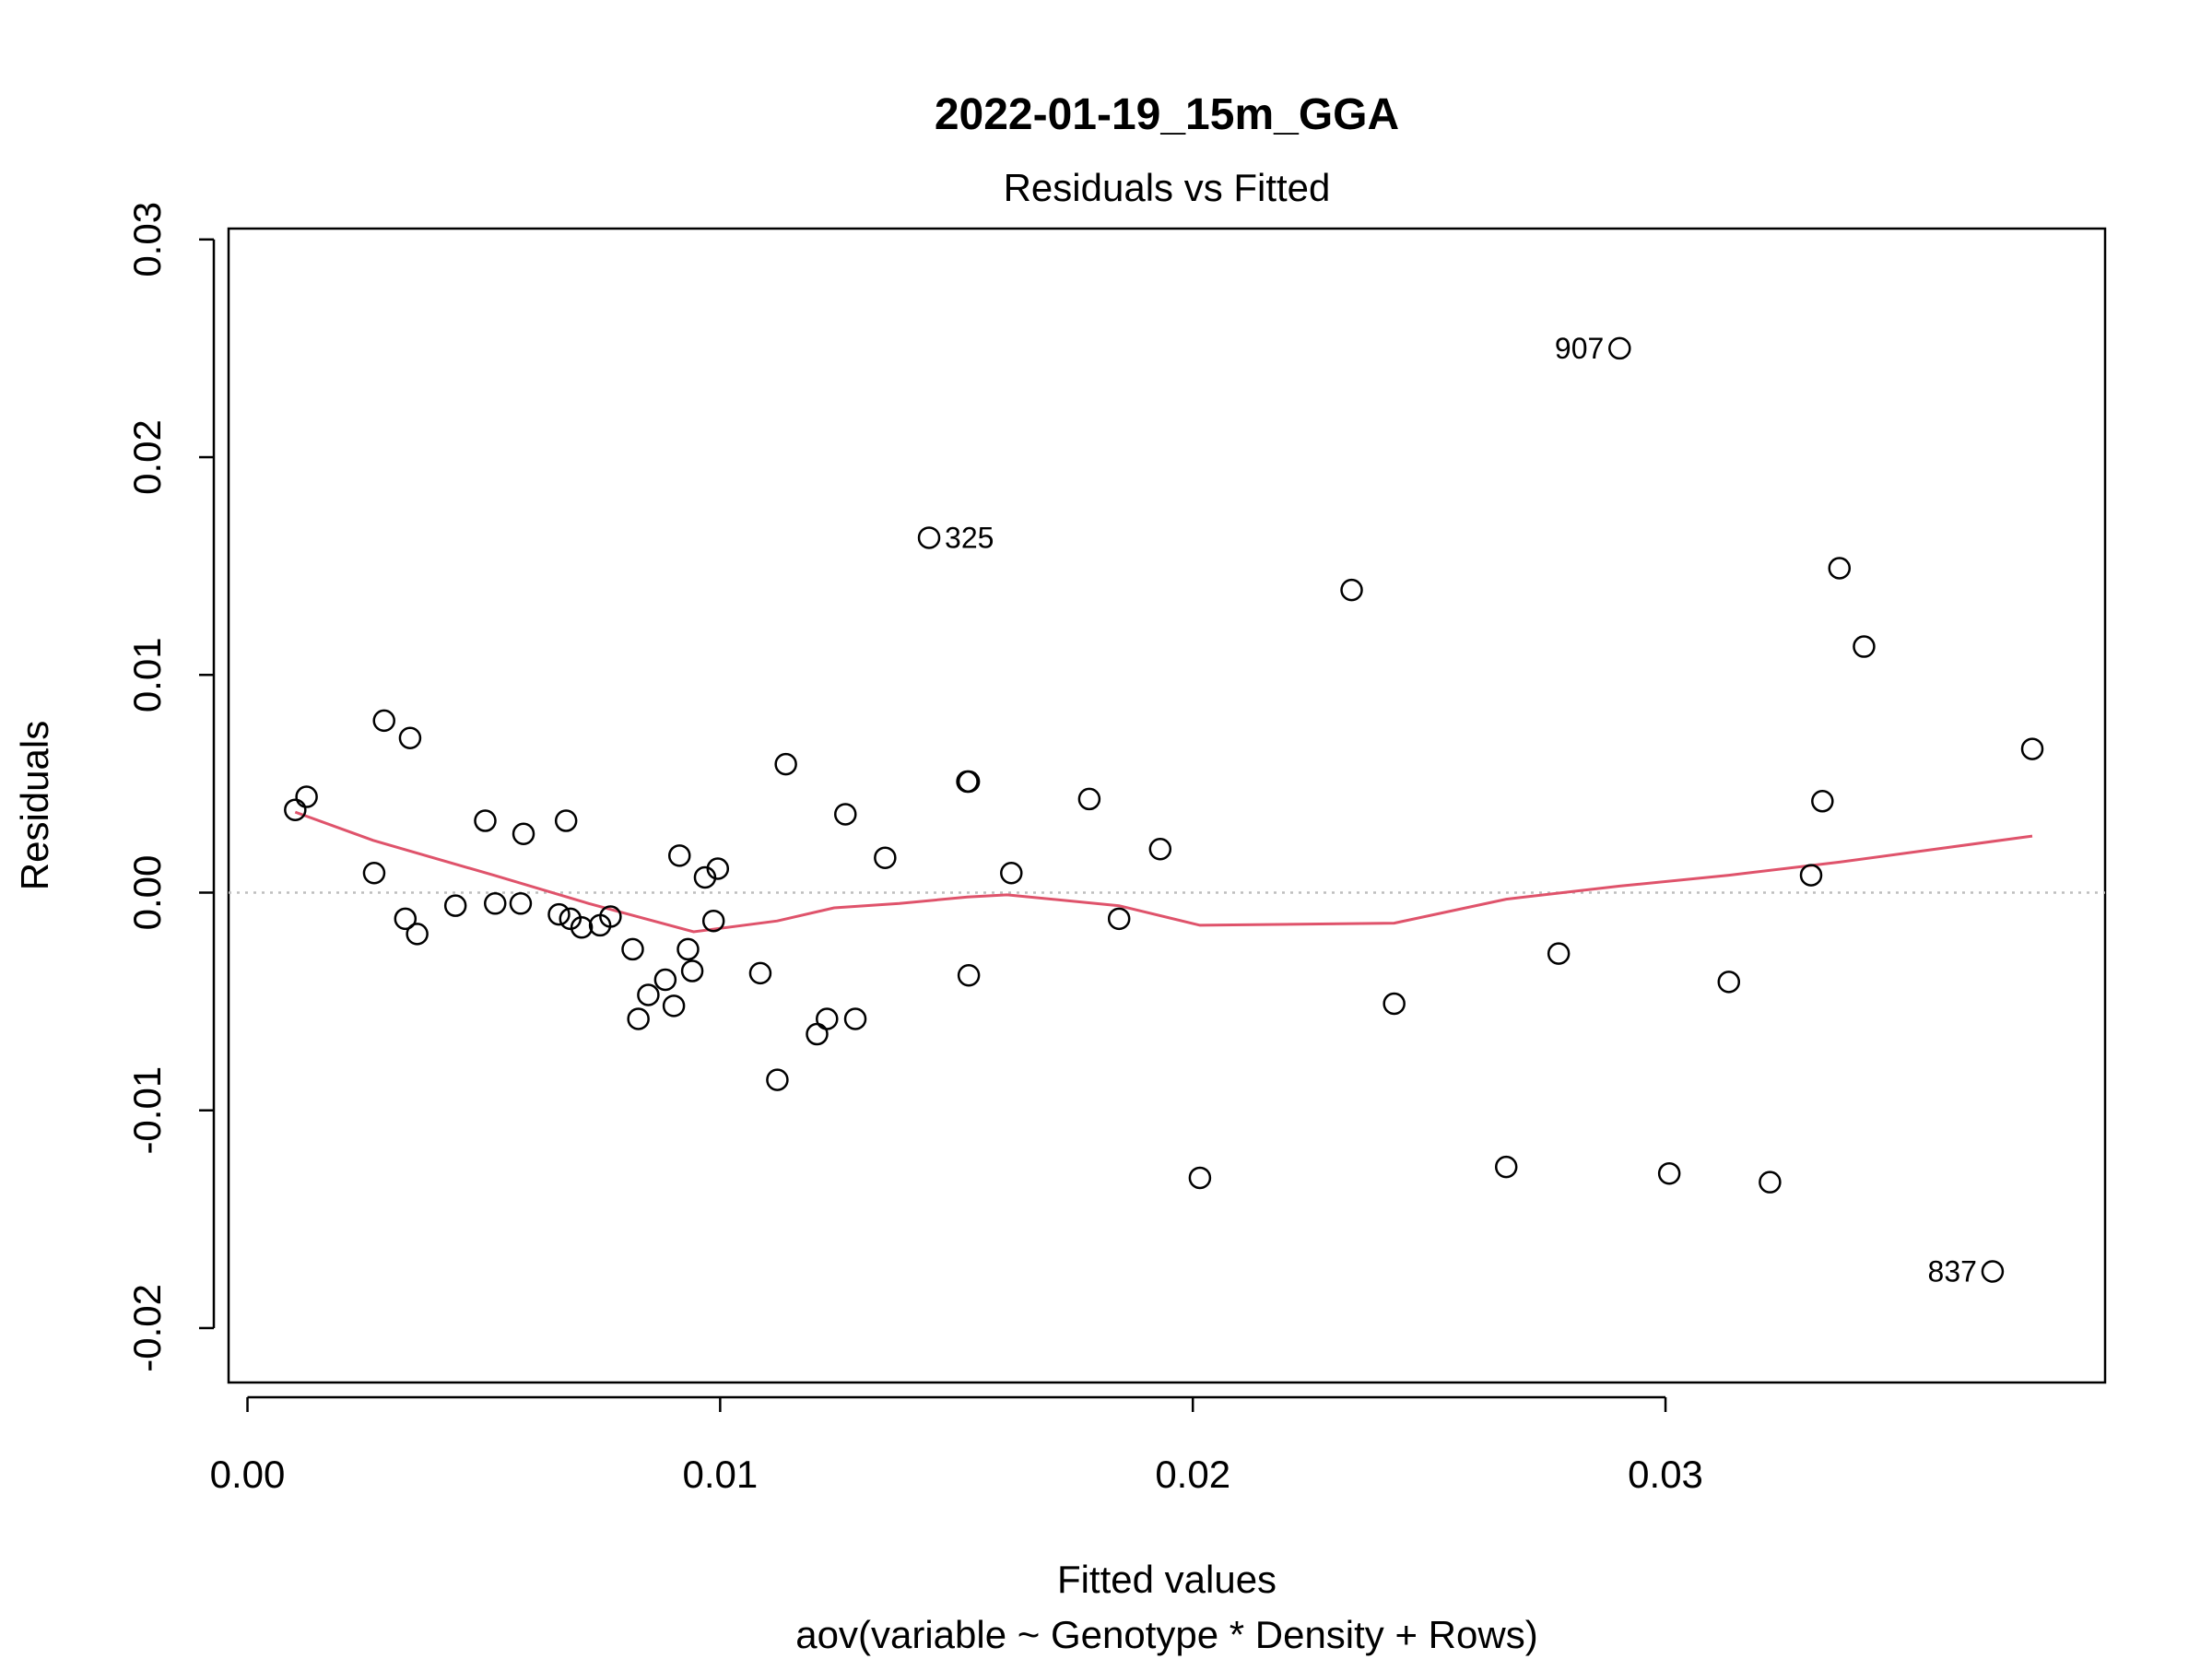  I want to click on smooth-line-layer, so click(1163, 872).